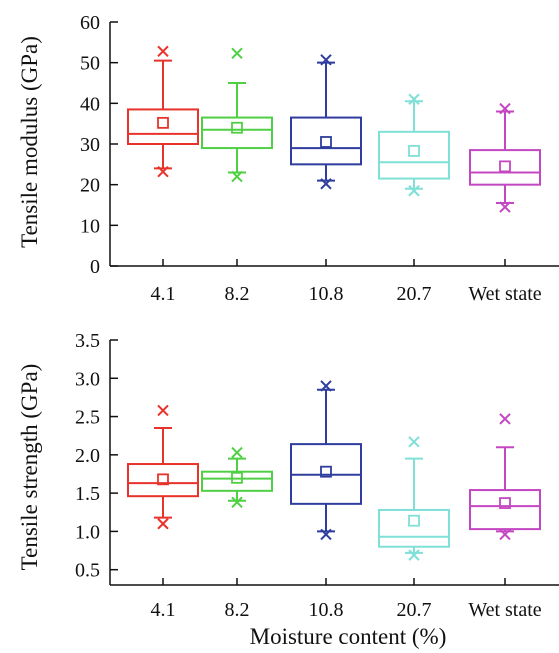 This screenshot has height=653, width=559. What do you see at coordinates (29, 142) in the screenshot?
I see `y-axis-label-modulus: Tensile modulus (GPa)` at bounding box center [29, 142].